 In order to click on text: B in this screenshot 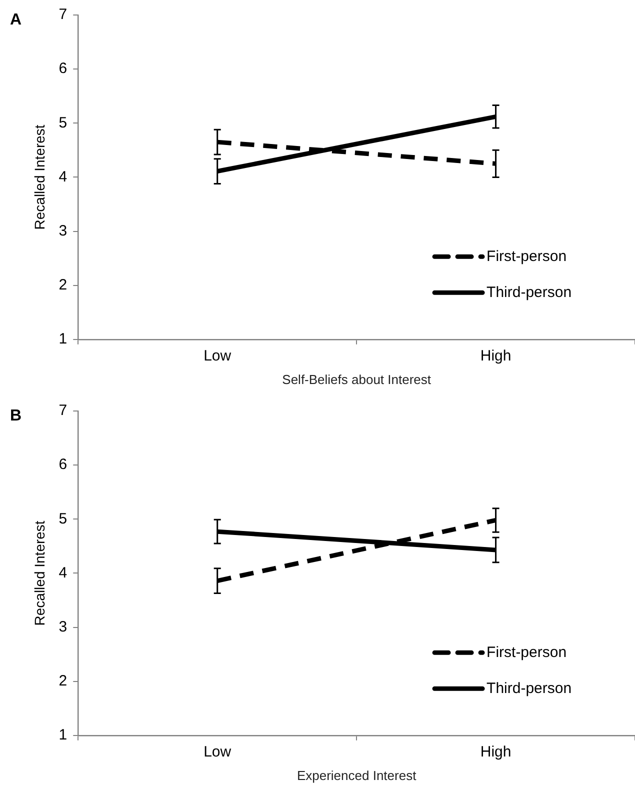, I will do `click(16, 415)`.